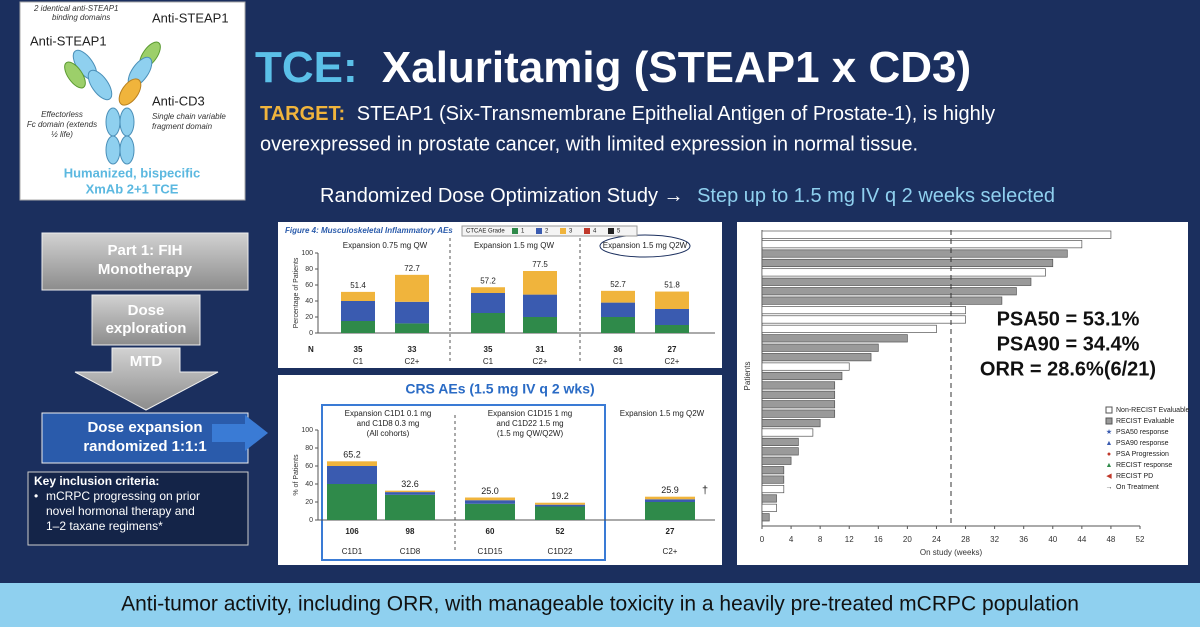 Image resolution: width=1200 pixels, height=627 pixels. Describe the element at coordinates (514, 245) in the screenshot. I see `group-label: Expansion 1.5 mg QW` at that location.